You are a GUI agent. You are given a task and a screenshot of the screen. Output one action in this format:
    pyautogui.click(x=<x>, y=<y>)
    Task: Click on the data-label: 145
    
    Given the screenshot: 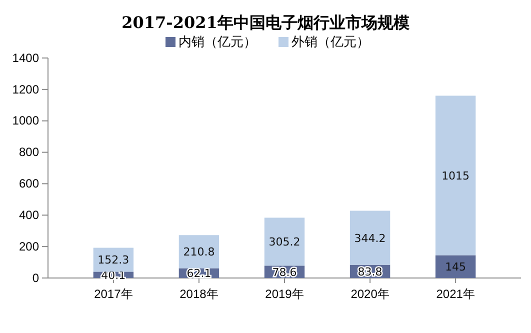 What is the action you would take?
    pyautogui.click(x=455, y=267)
    